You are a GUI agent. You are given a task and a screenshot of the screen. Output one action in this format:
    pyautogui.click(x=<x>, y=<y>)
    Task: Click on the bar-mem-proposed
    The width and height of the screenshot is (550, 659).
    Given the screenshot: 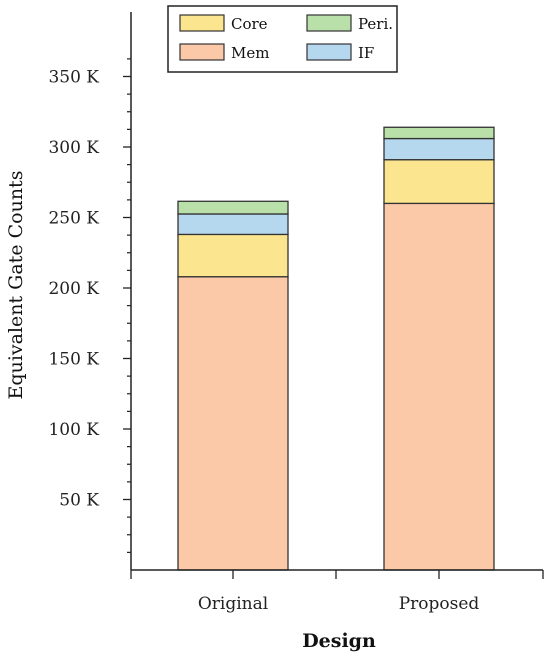 What is the action you would take?
    pyautogui.click(x=439, y=386)
    